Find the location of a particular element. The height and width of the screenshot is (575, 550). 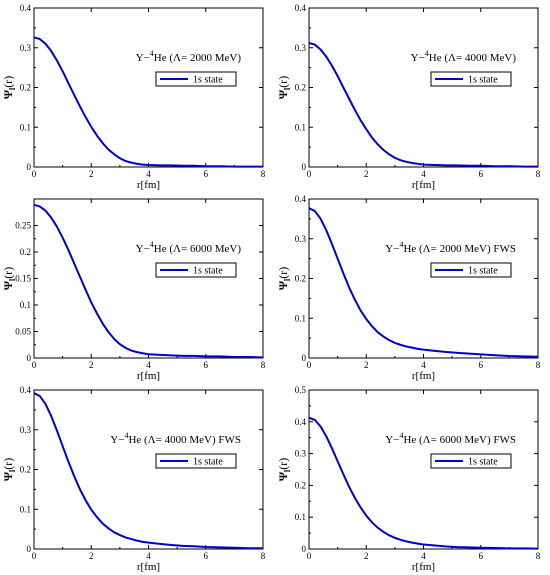

legend-label: 1s state is located at coordinates (208, 462).